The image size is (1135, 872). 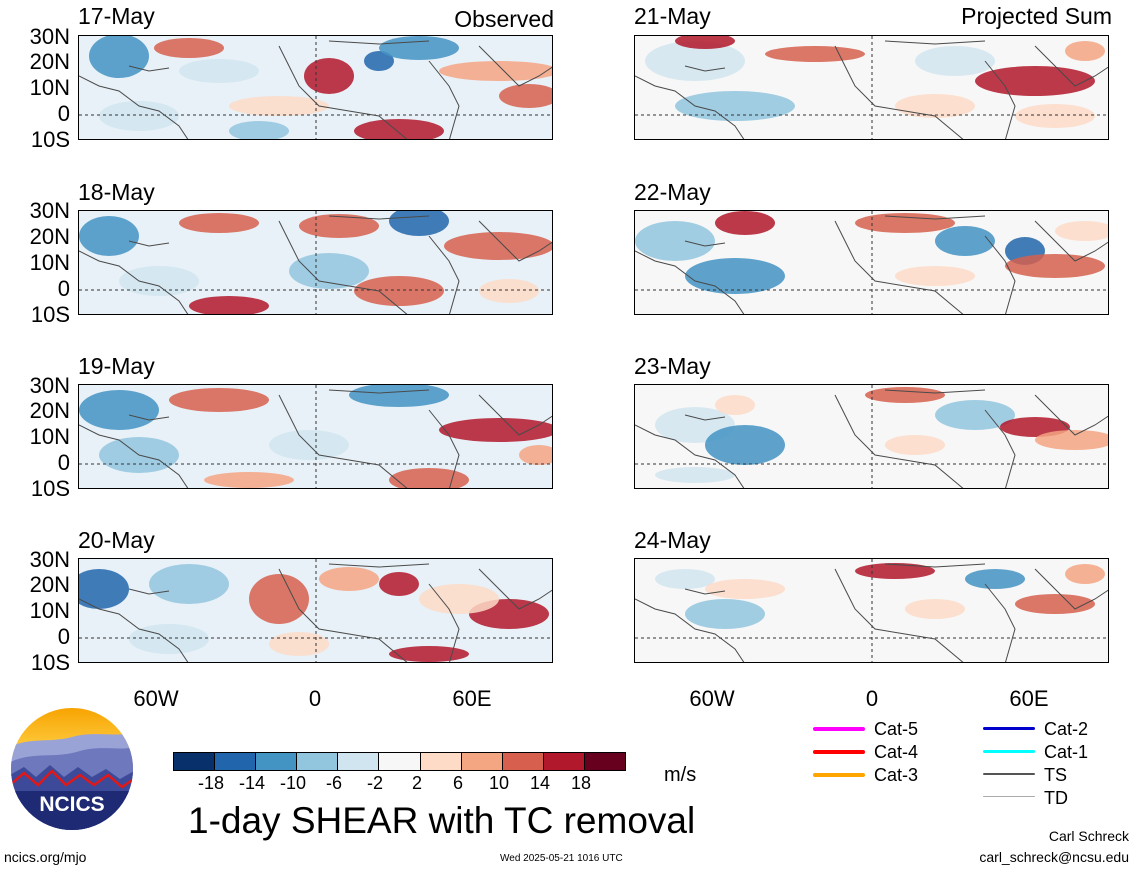 What do you see at coordinates (72, 769) in the screenshot?
I see `ncics-logo: NCICS` at bounding box center [72, 769].